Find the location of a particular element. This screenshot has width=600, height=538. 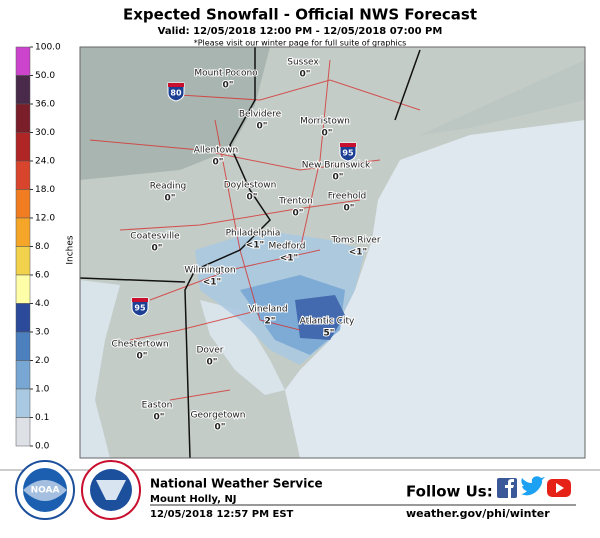

legend-label: 50.0 is located at coordinates (45, 76).